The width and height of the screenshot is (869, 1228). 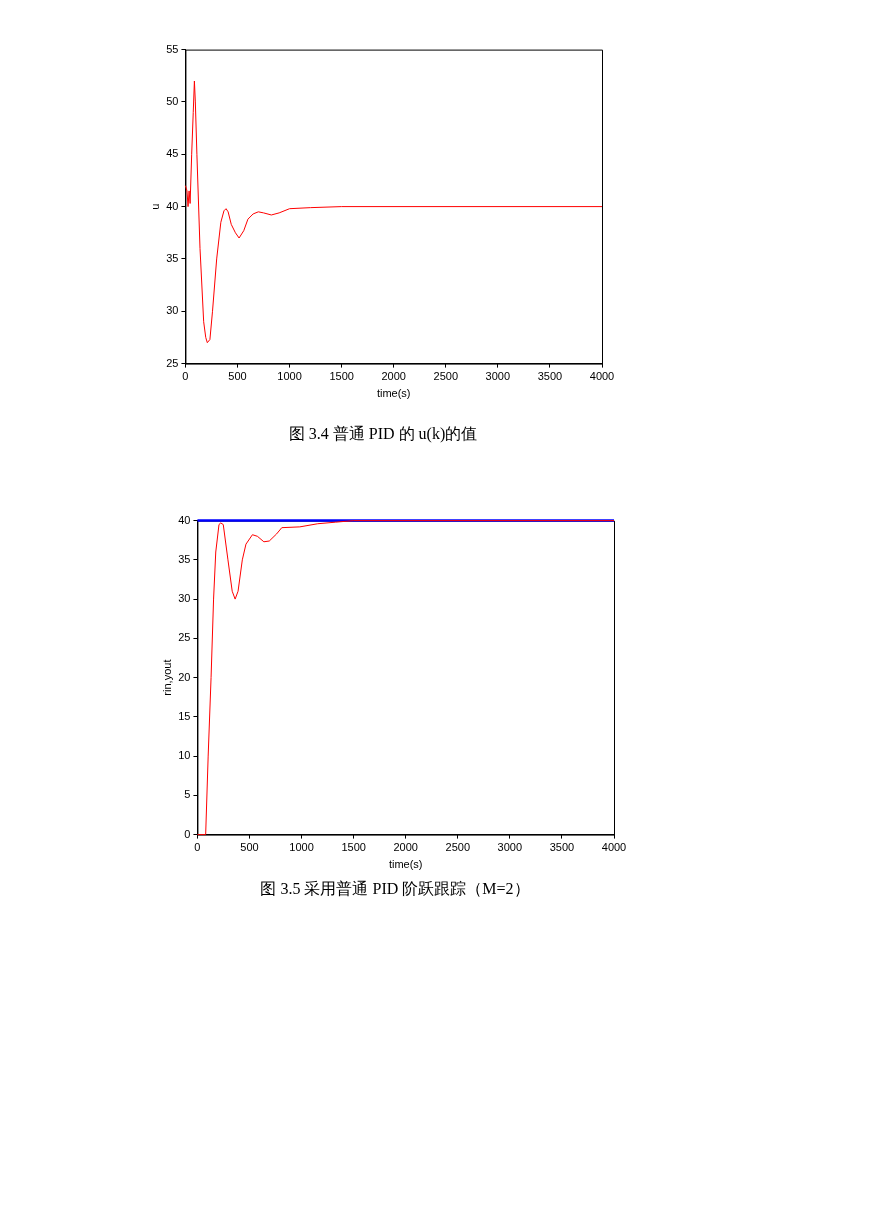 I want to click on y-tick-label: 20, so click(x=184, y=676).